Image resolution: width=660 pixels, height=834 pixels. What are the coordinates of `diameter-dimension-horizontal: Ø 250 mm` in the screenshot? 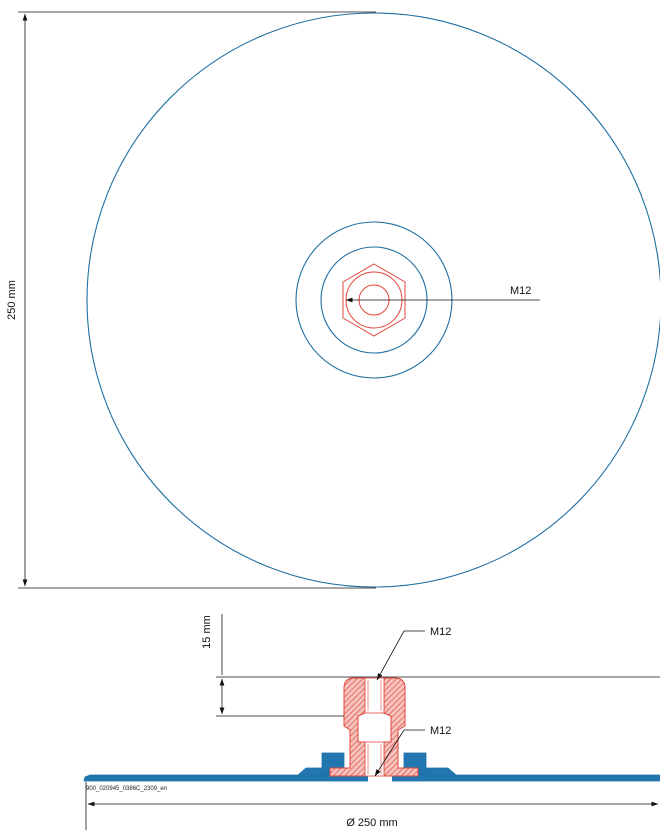 It's located at (372, 806).